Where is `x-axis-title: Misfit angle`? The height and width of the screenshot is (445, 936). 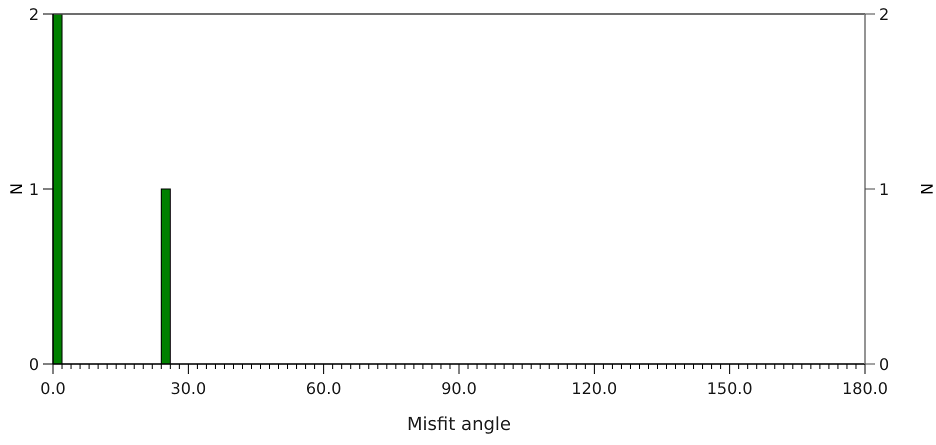
x-axis-title: Misfit angle is located at coordinates (459, 424).